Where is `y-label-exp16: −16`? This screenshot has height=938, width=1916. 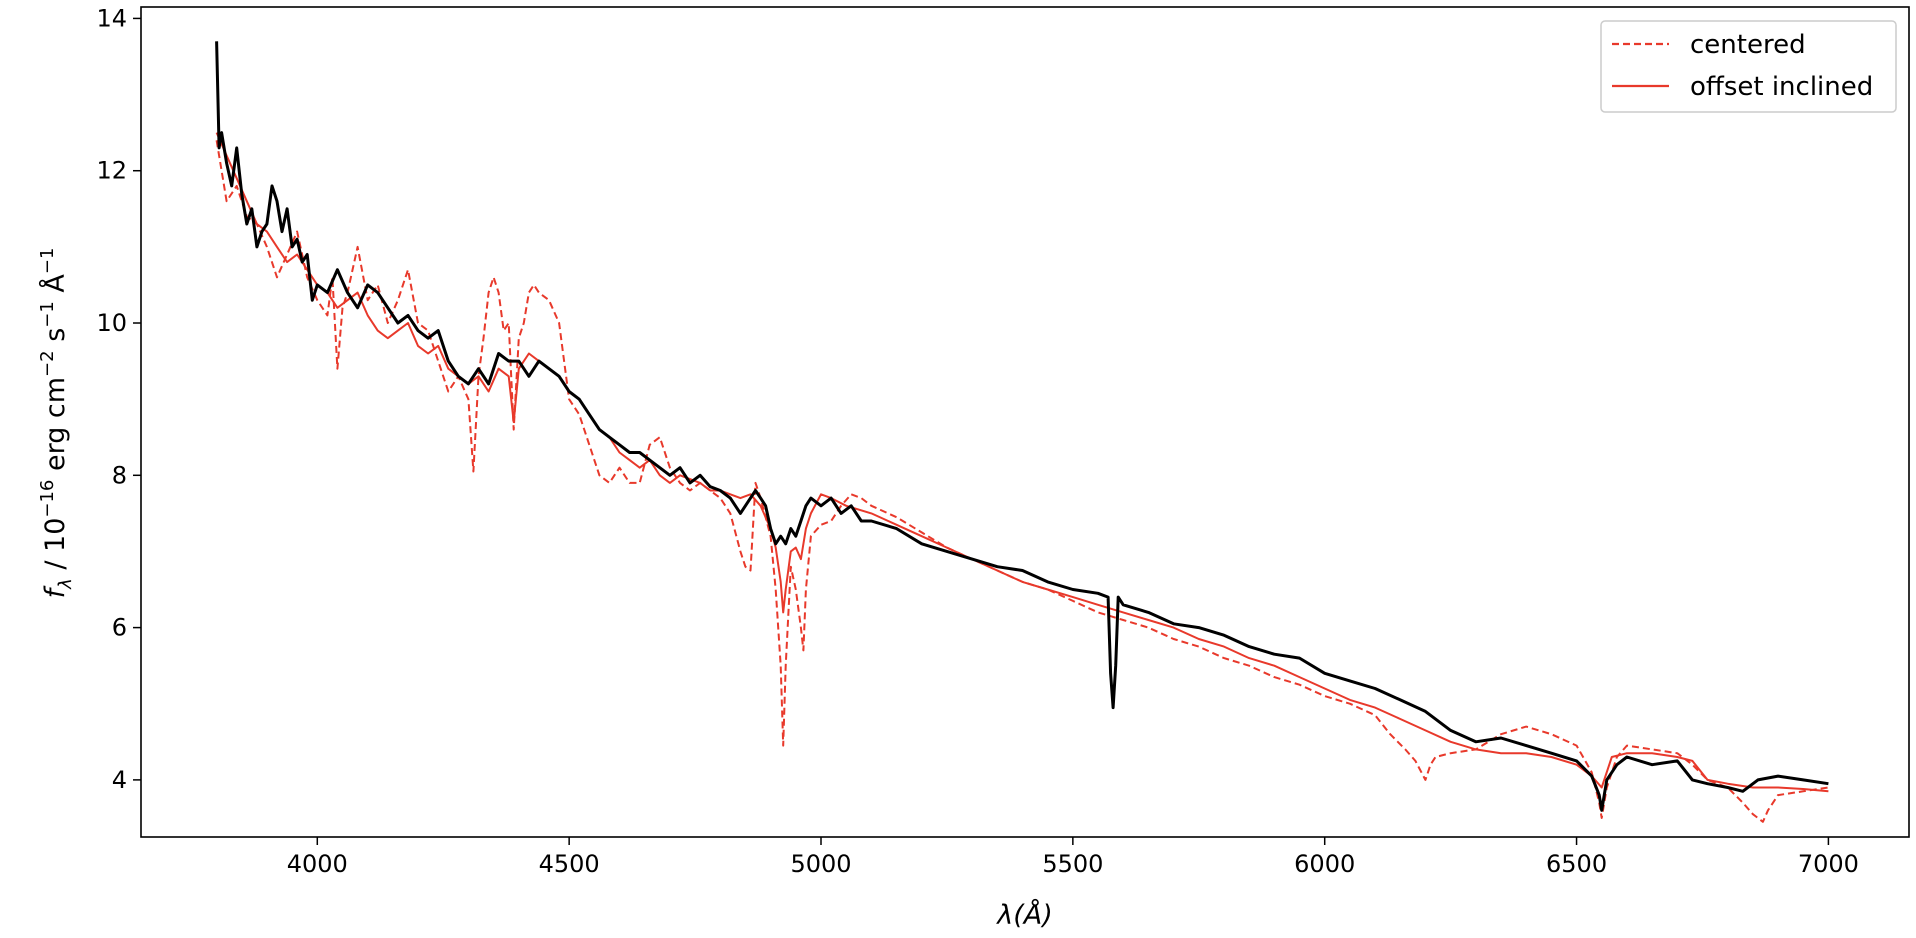 y-label-exp16: −16 is located at coordinates (47, 499).